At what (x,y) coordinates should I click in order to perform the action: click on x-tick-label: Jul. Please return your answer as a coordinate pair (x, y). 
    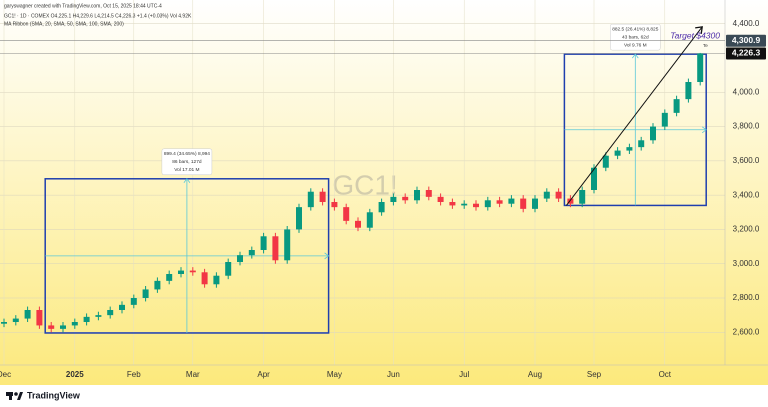
    Looking at the image, I should click on (464, 374).